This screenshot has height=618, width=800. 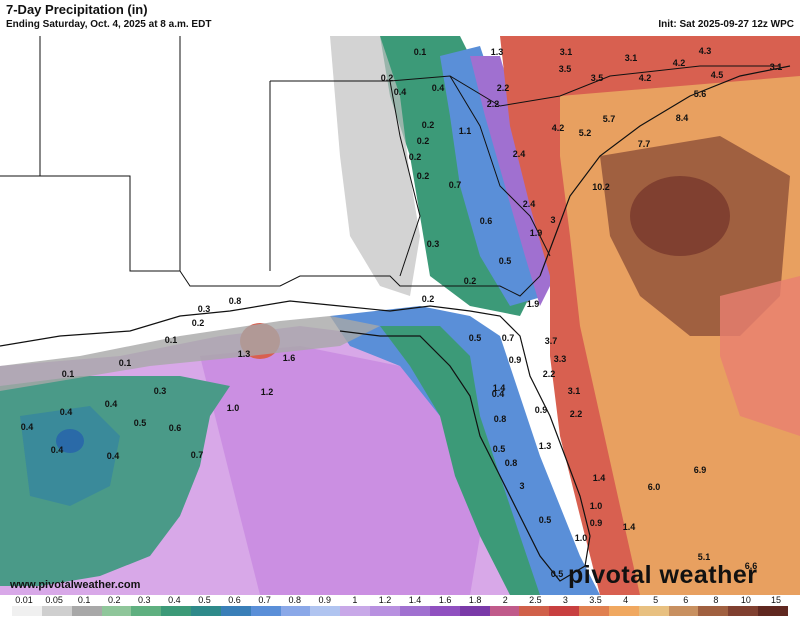 What do you see at coordinates (665, 171) in the screenshot?
I see `atlantic-coastline` at bounding box center [665, 171].